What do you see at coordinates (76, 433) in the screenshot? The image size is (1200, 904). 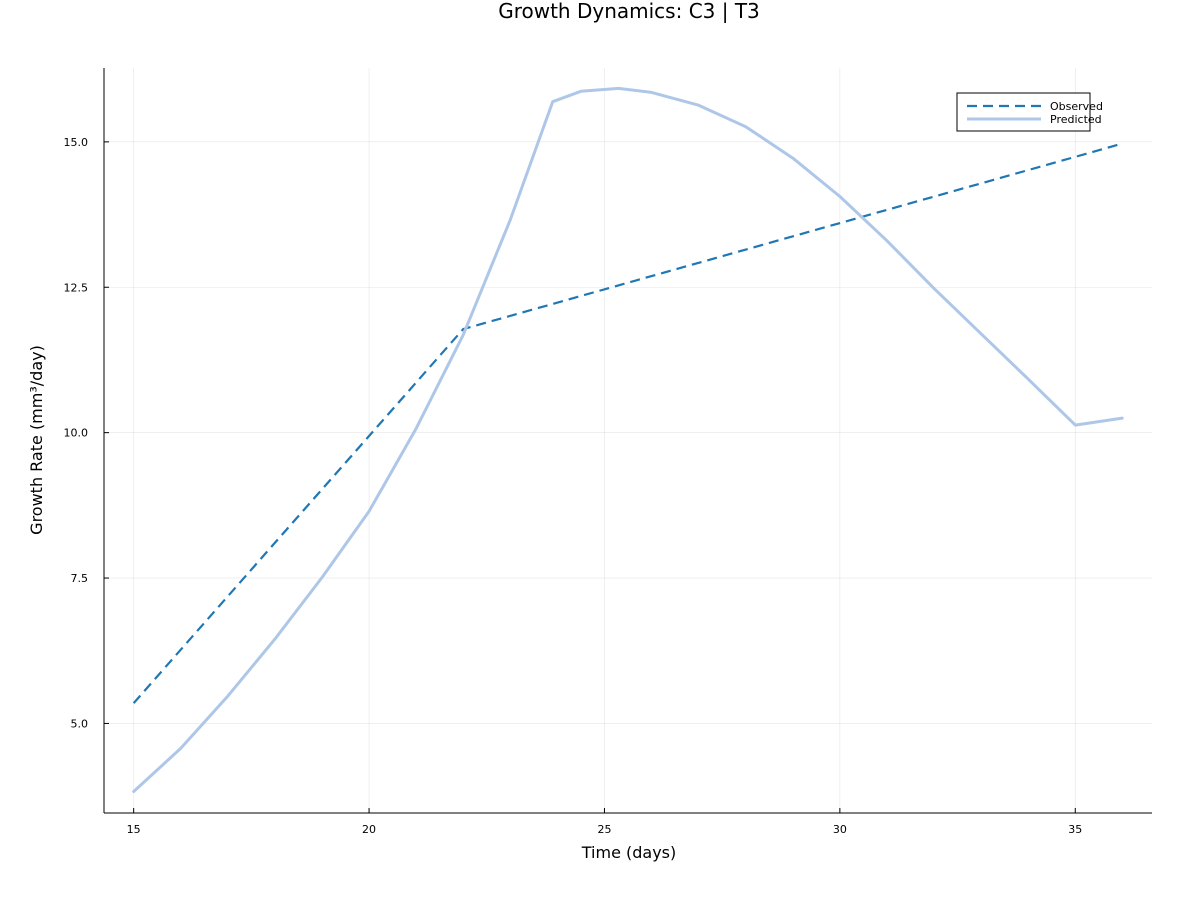 I see `y-tick-label: 10.0` at bounding box center [76, 433].